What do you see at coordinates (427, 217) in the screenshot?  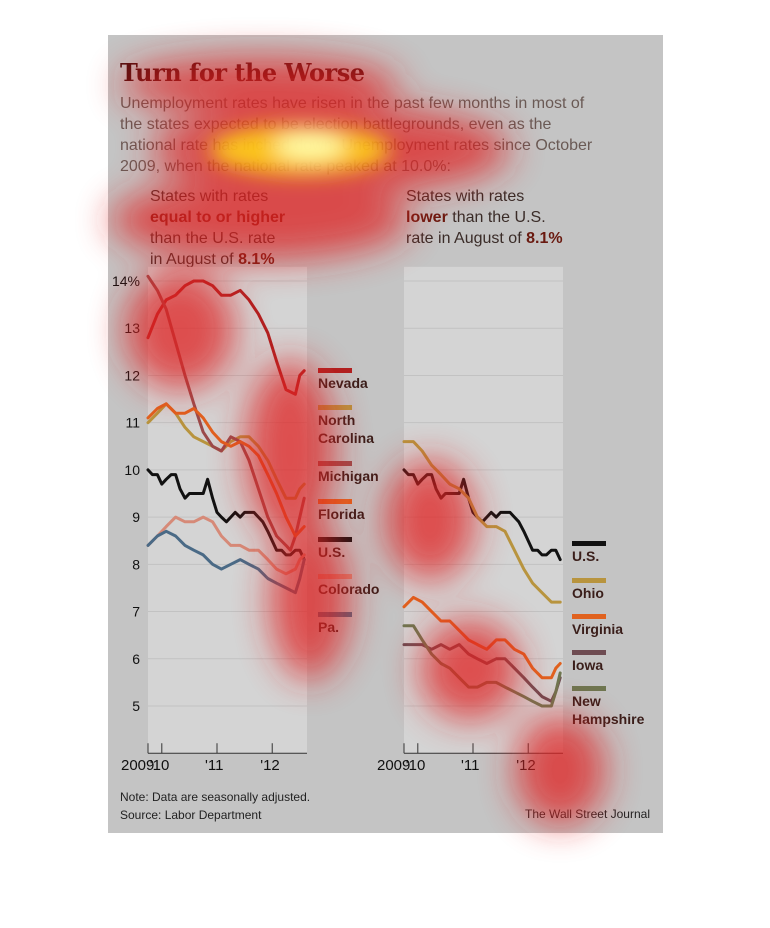 I see `right-heading-bold: lower` at bounding box center [427, 217].